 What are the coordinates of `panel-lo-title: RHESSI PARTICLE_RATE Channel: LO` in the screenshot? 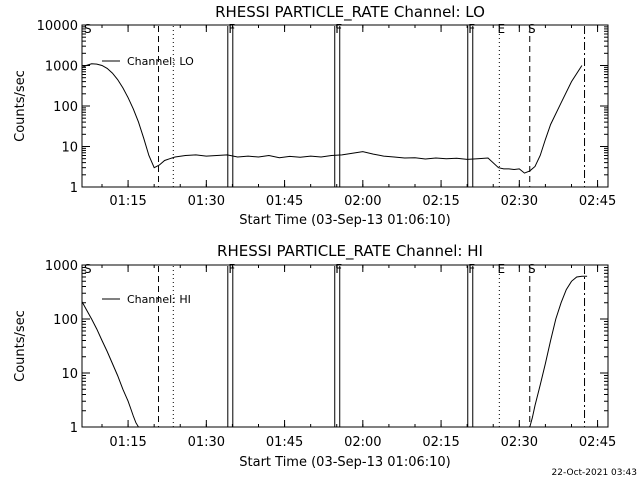 It's located at (350, 12).